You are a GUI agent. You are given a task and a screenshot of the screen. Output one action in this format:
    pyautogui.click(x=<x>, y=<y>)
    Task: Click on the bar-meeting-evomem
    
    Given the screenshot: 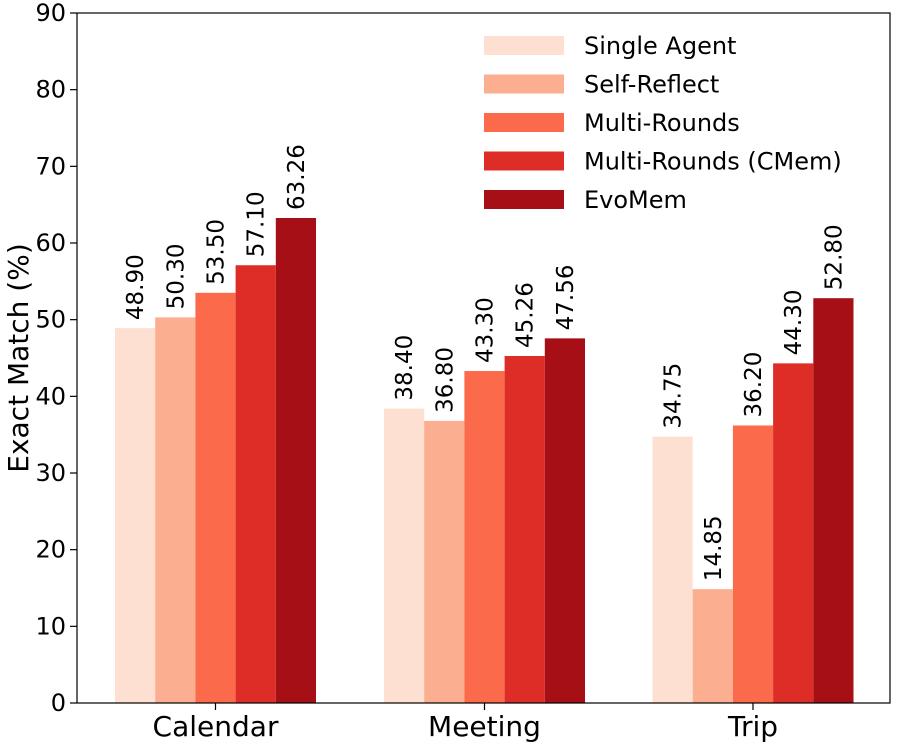 What is the action you would take?
    pyautogui.click(x=564, y=520)
    